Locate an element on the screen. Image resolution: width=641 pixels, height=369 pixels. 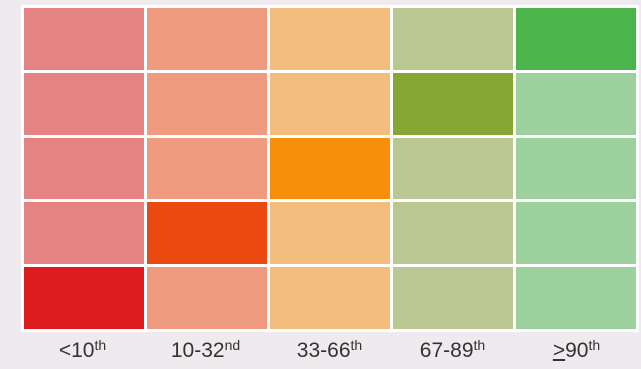
x-tick-label-1: <10th is located at coordinates (82, 349).